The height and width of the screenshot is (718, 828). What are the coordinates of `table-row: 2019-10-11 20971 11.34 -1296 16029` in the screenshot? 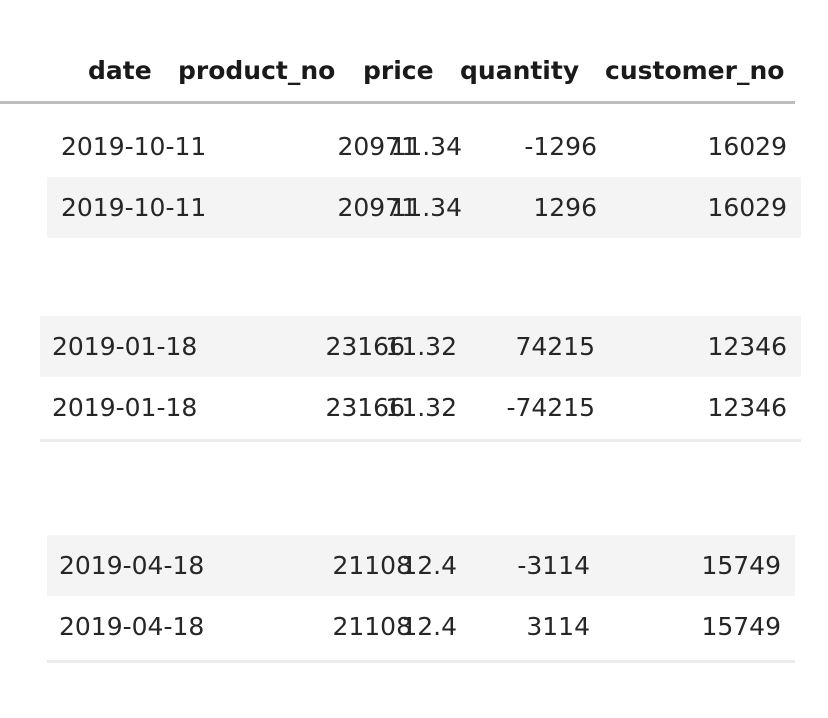 It's located at (424, 146).